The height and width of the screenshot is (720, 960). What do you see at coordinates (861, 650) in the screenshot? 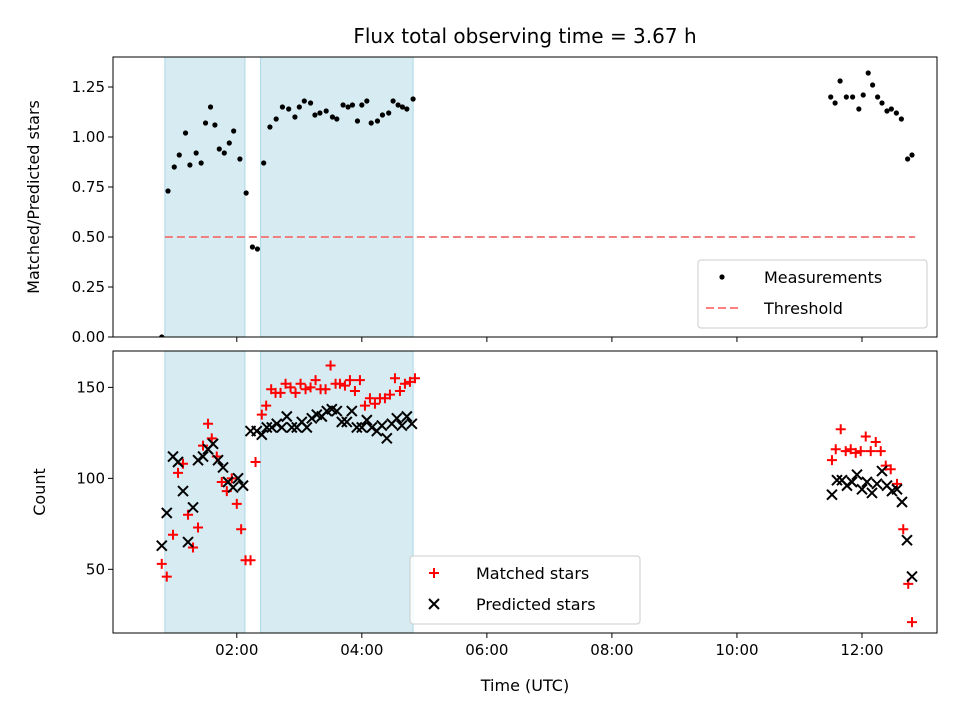
I see `x-tick-label: 12:00` at bounding box center [861, 650].